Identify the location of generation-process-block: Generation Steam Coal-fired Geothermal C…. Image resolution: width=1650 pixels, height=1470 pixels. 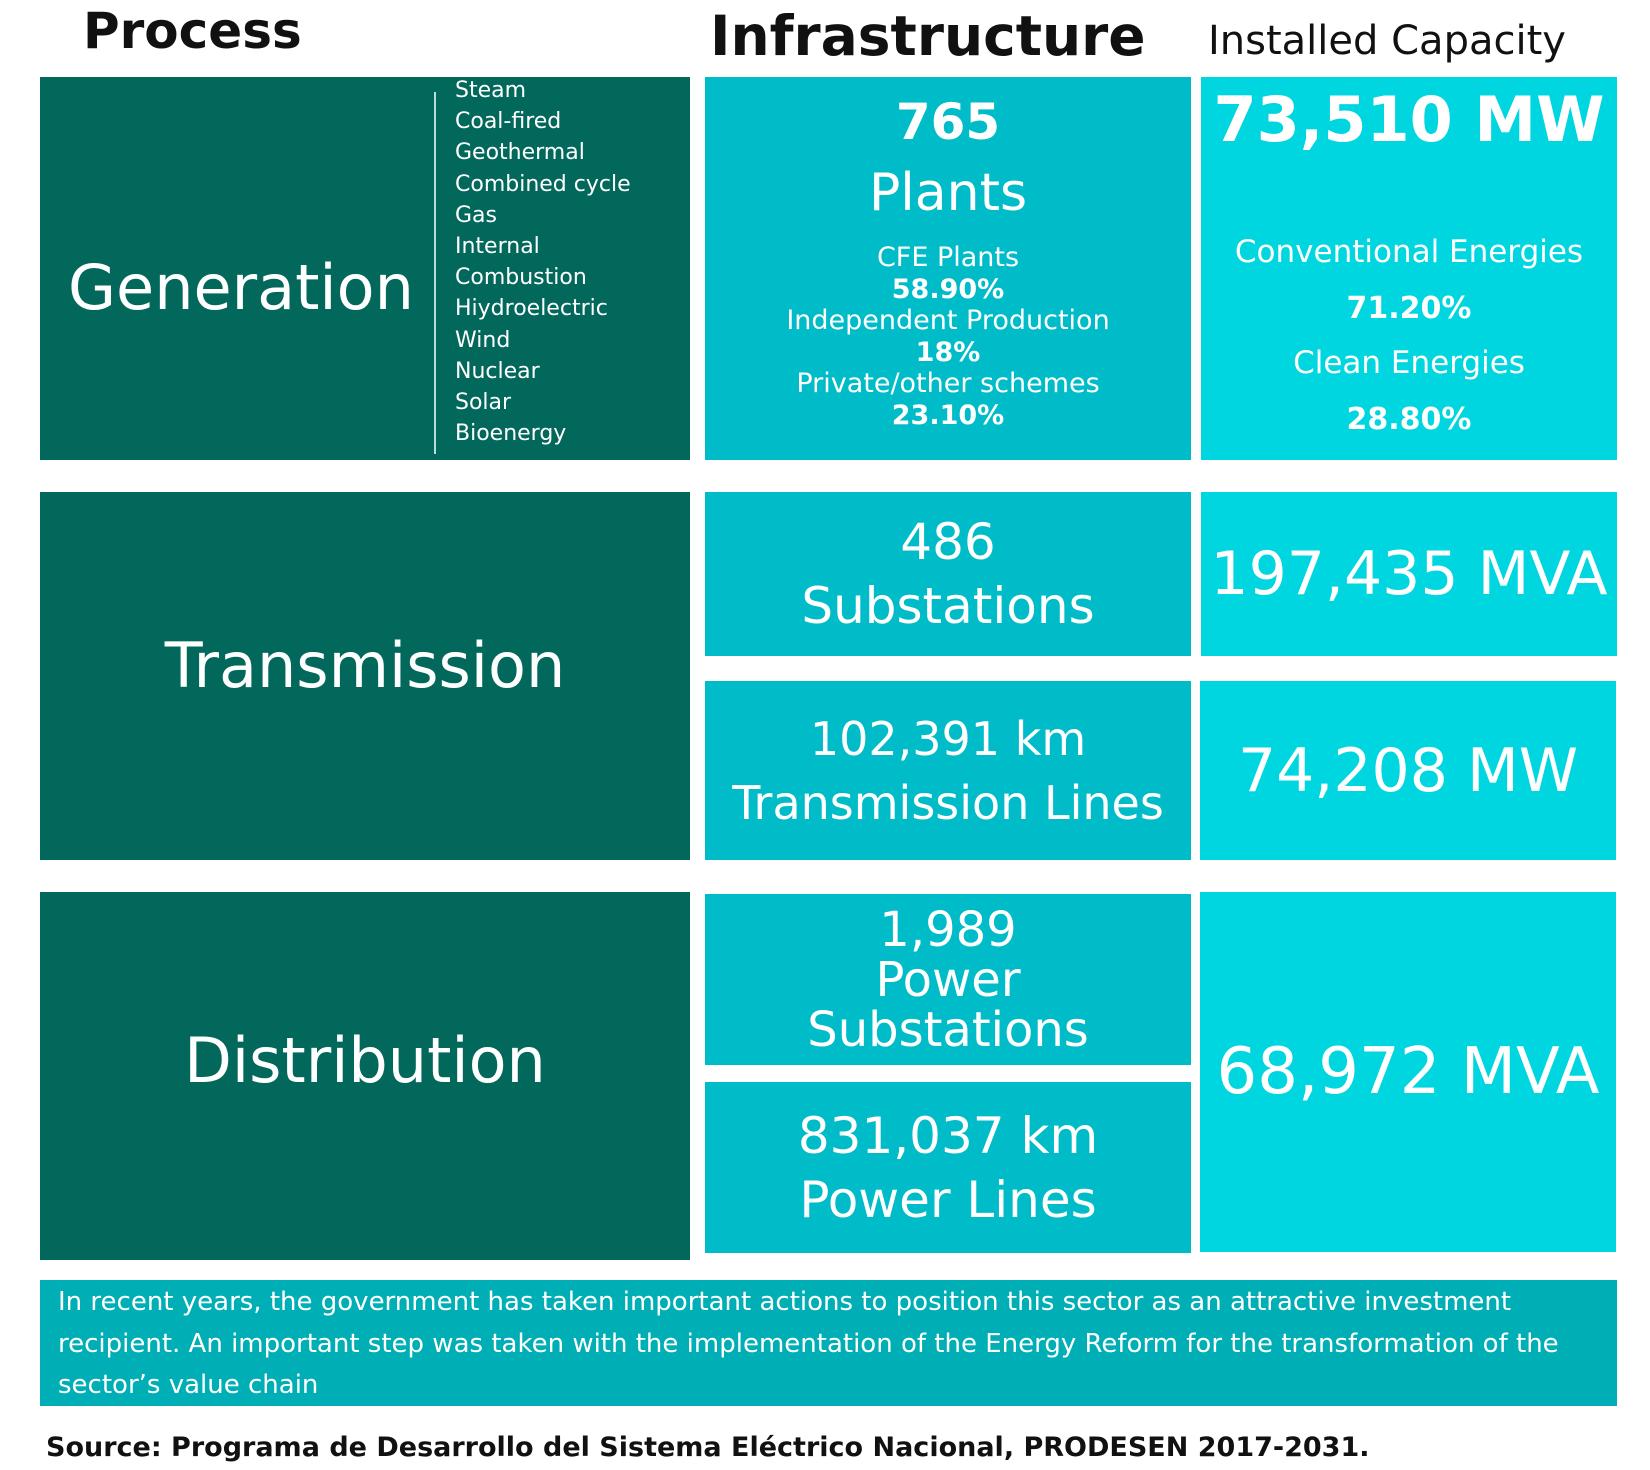
(365, 268).